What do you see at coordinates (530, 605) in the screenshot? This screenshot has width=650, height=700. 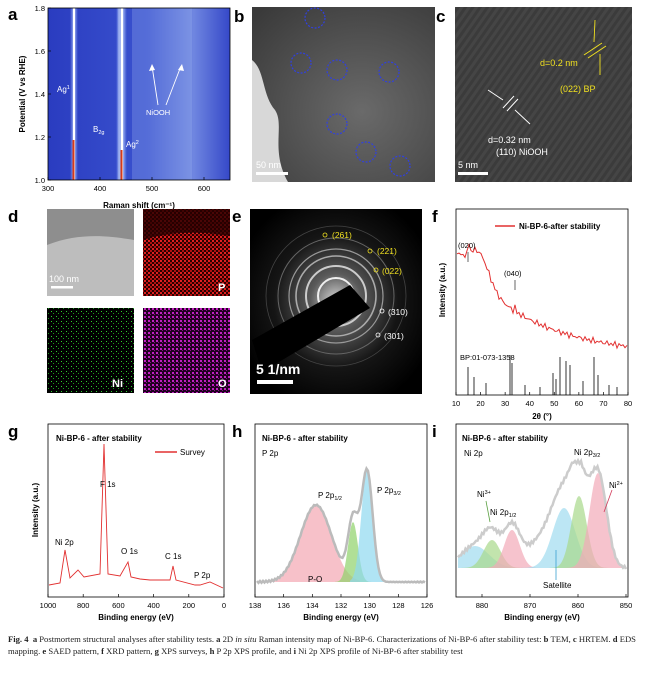 I see `tick-label: 870` at bounding box center [530, 605].